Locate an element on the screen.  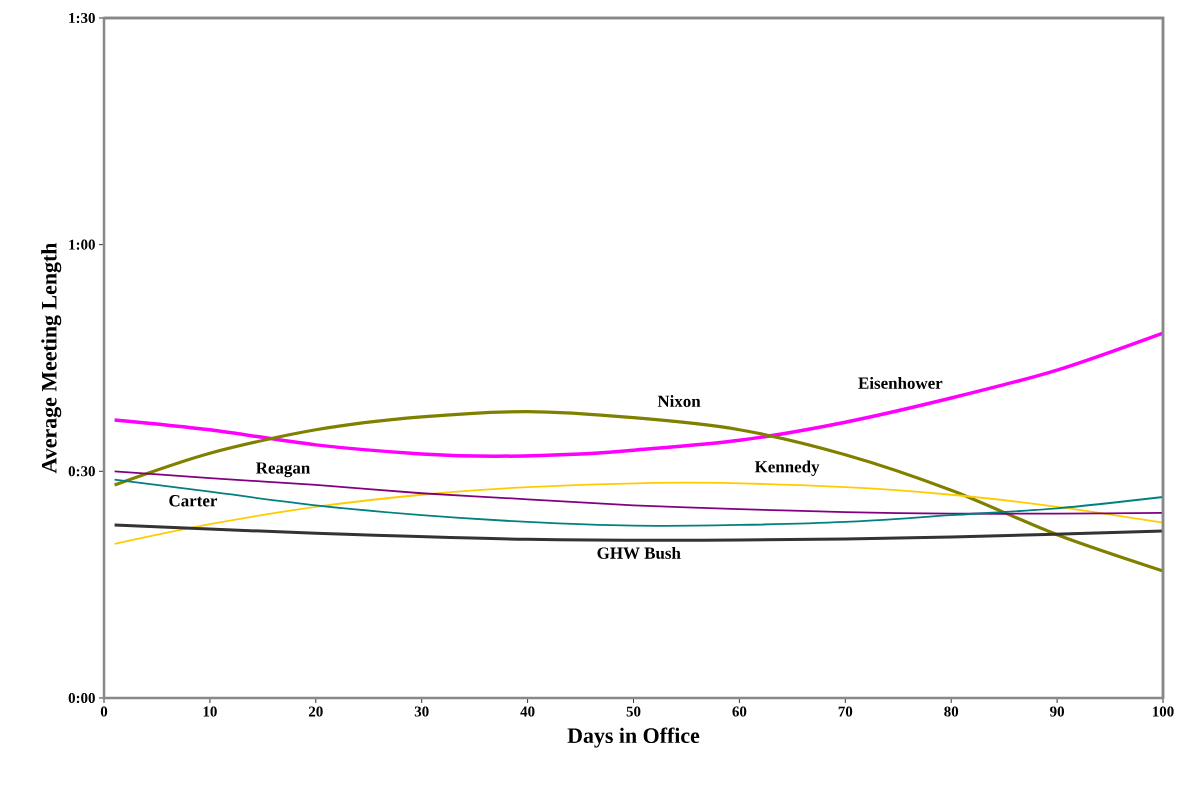
x-axis-title: Days in Office is located at coordinates (633, 737).